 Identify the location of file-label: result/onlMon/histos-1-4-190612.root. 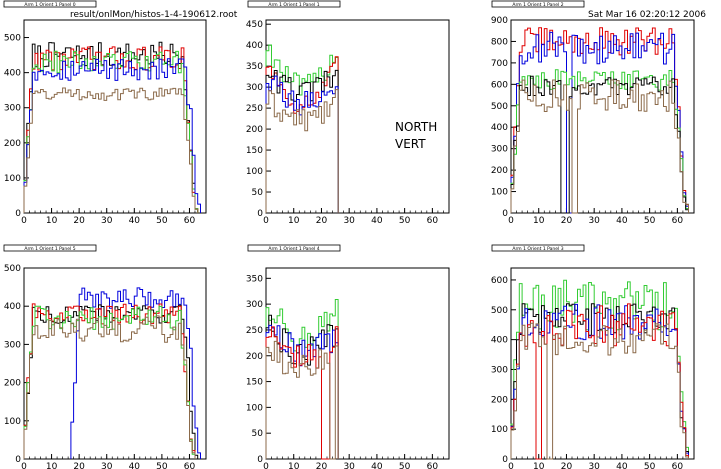
(154, 15).